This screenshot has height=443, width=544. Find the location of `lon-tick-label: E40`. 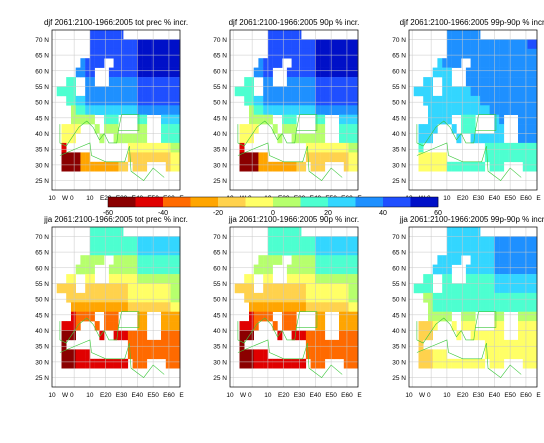

lon-tick-label: E40 is located at coordinates (495, 395).